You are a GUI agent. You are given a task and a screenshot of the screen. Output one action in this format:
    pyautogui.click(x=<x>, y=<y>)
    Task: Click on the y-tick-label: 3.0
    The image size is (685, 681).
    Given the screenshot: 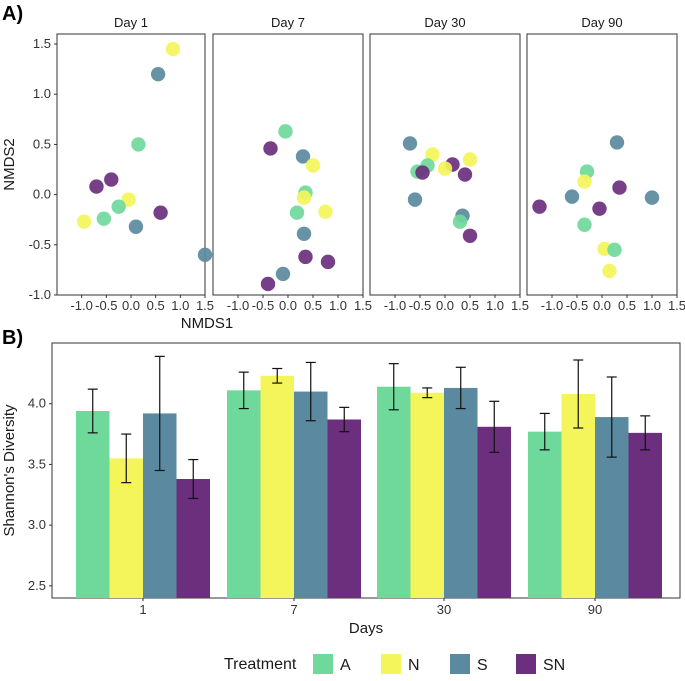 What is the action you would take?
    pyautogui.click(x=37, y=524)
    